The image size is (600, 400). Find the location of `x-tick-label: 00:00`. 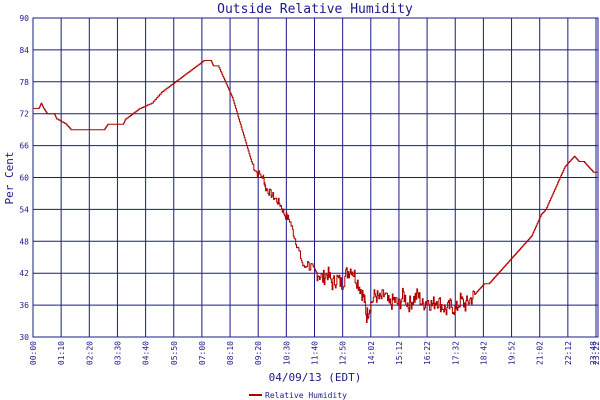

x-tick-label: 00:00 is located at coordinates (33, 353).